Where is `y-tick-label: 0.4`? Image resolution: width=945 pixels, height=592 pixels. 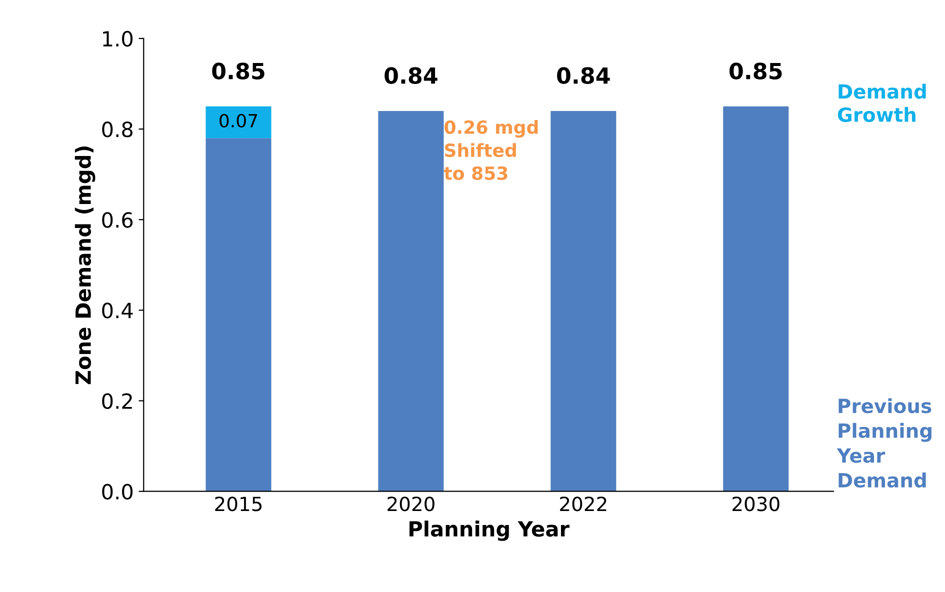 y-tick-label: 0.4 is located at coordinates (117, 310).